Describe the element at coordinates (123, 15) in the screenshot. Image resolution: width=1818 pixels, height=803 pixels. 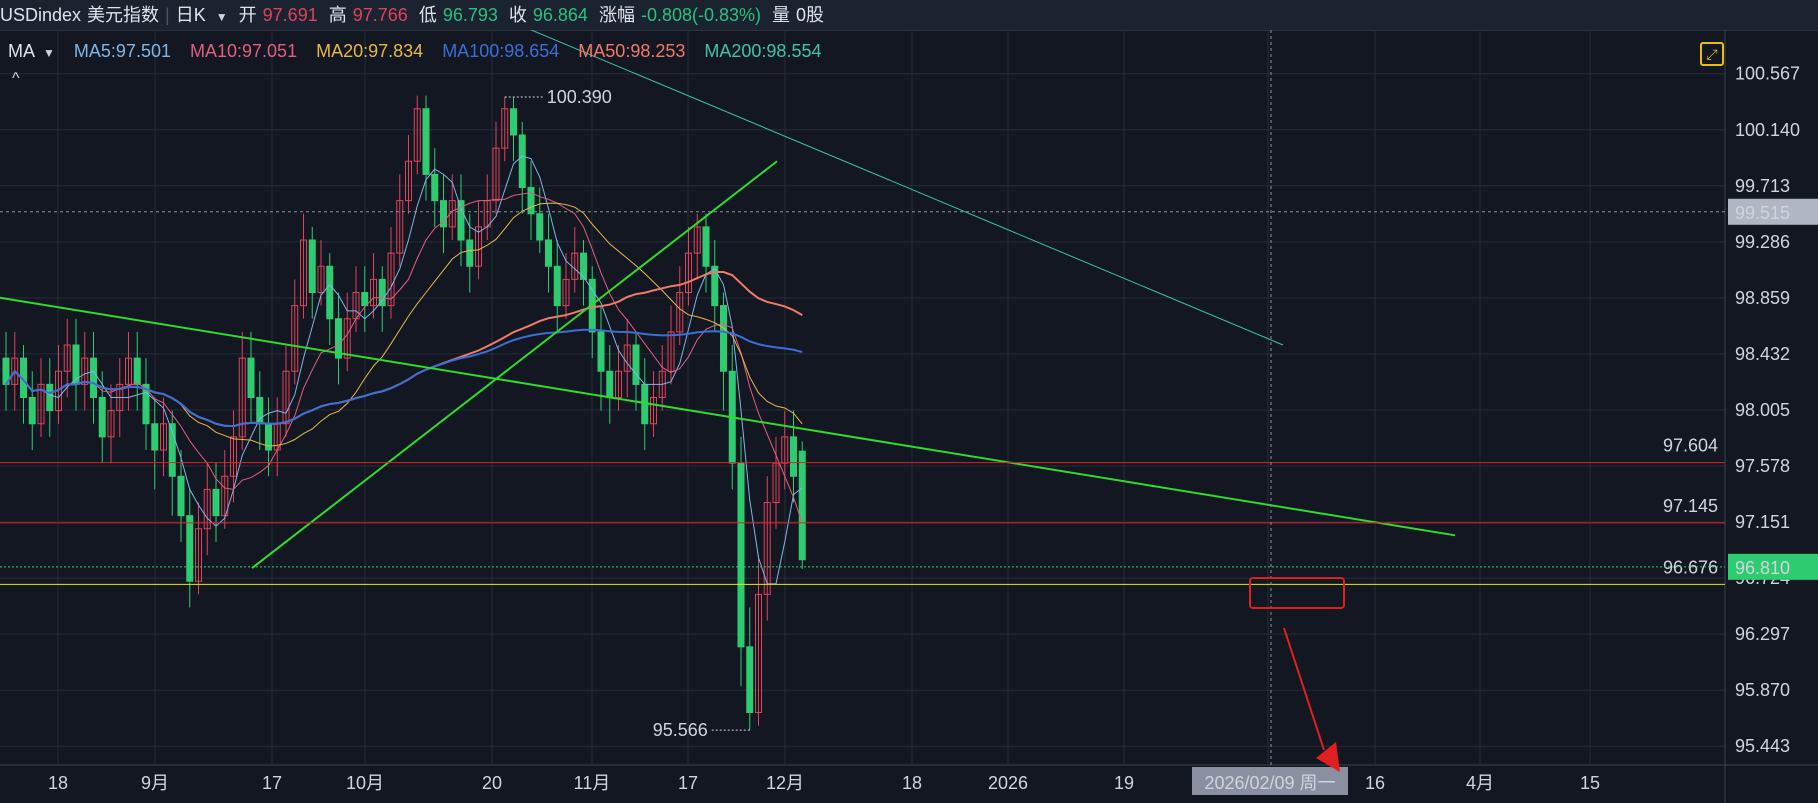
I see `symbol-name: 美元指数` at that location.